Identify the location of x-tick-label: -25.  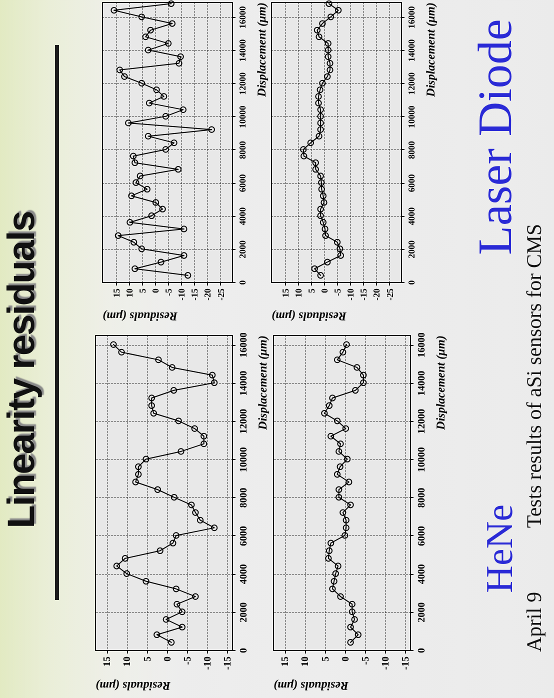
(389, 294).